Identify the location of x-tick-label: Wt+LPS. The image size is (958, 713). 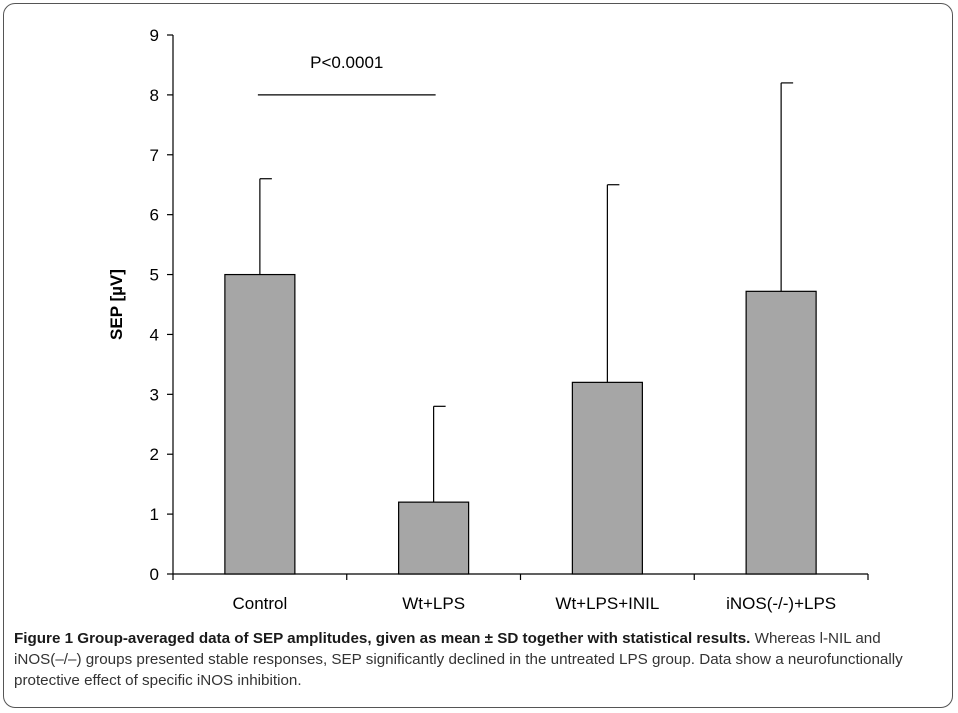
(433, 603).